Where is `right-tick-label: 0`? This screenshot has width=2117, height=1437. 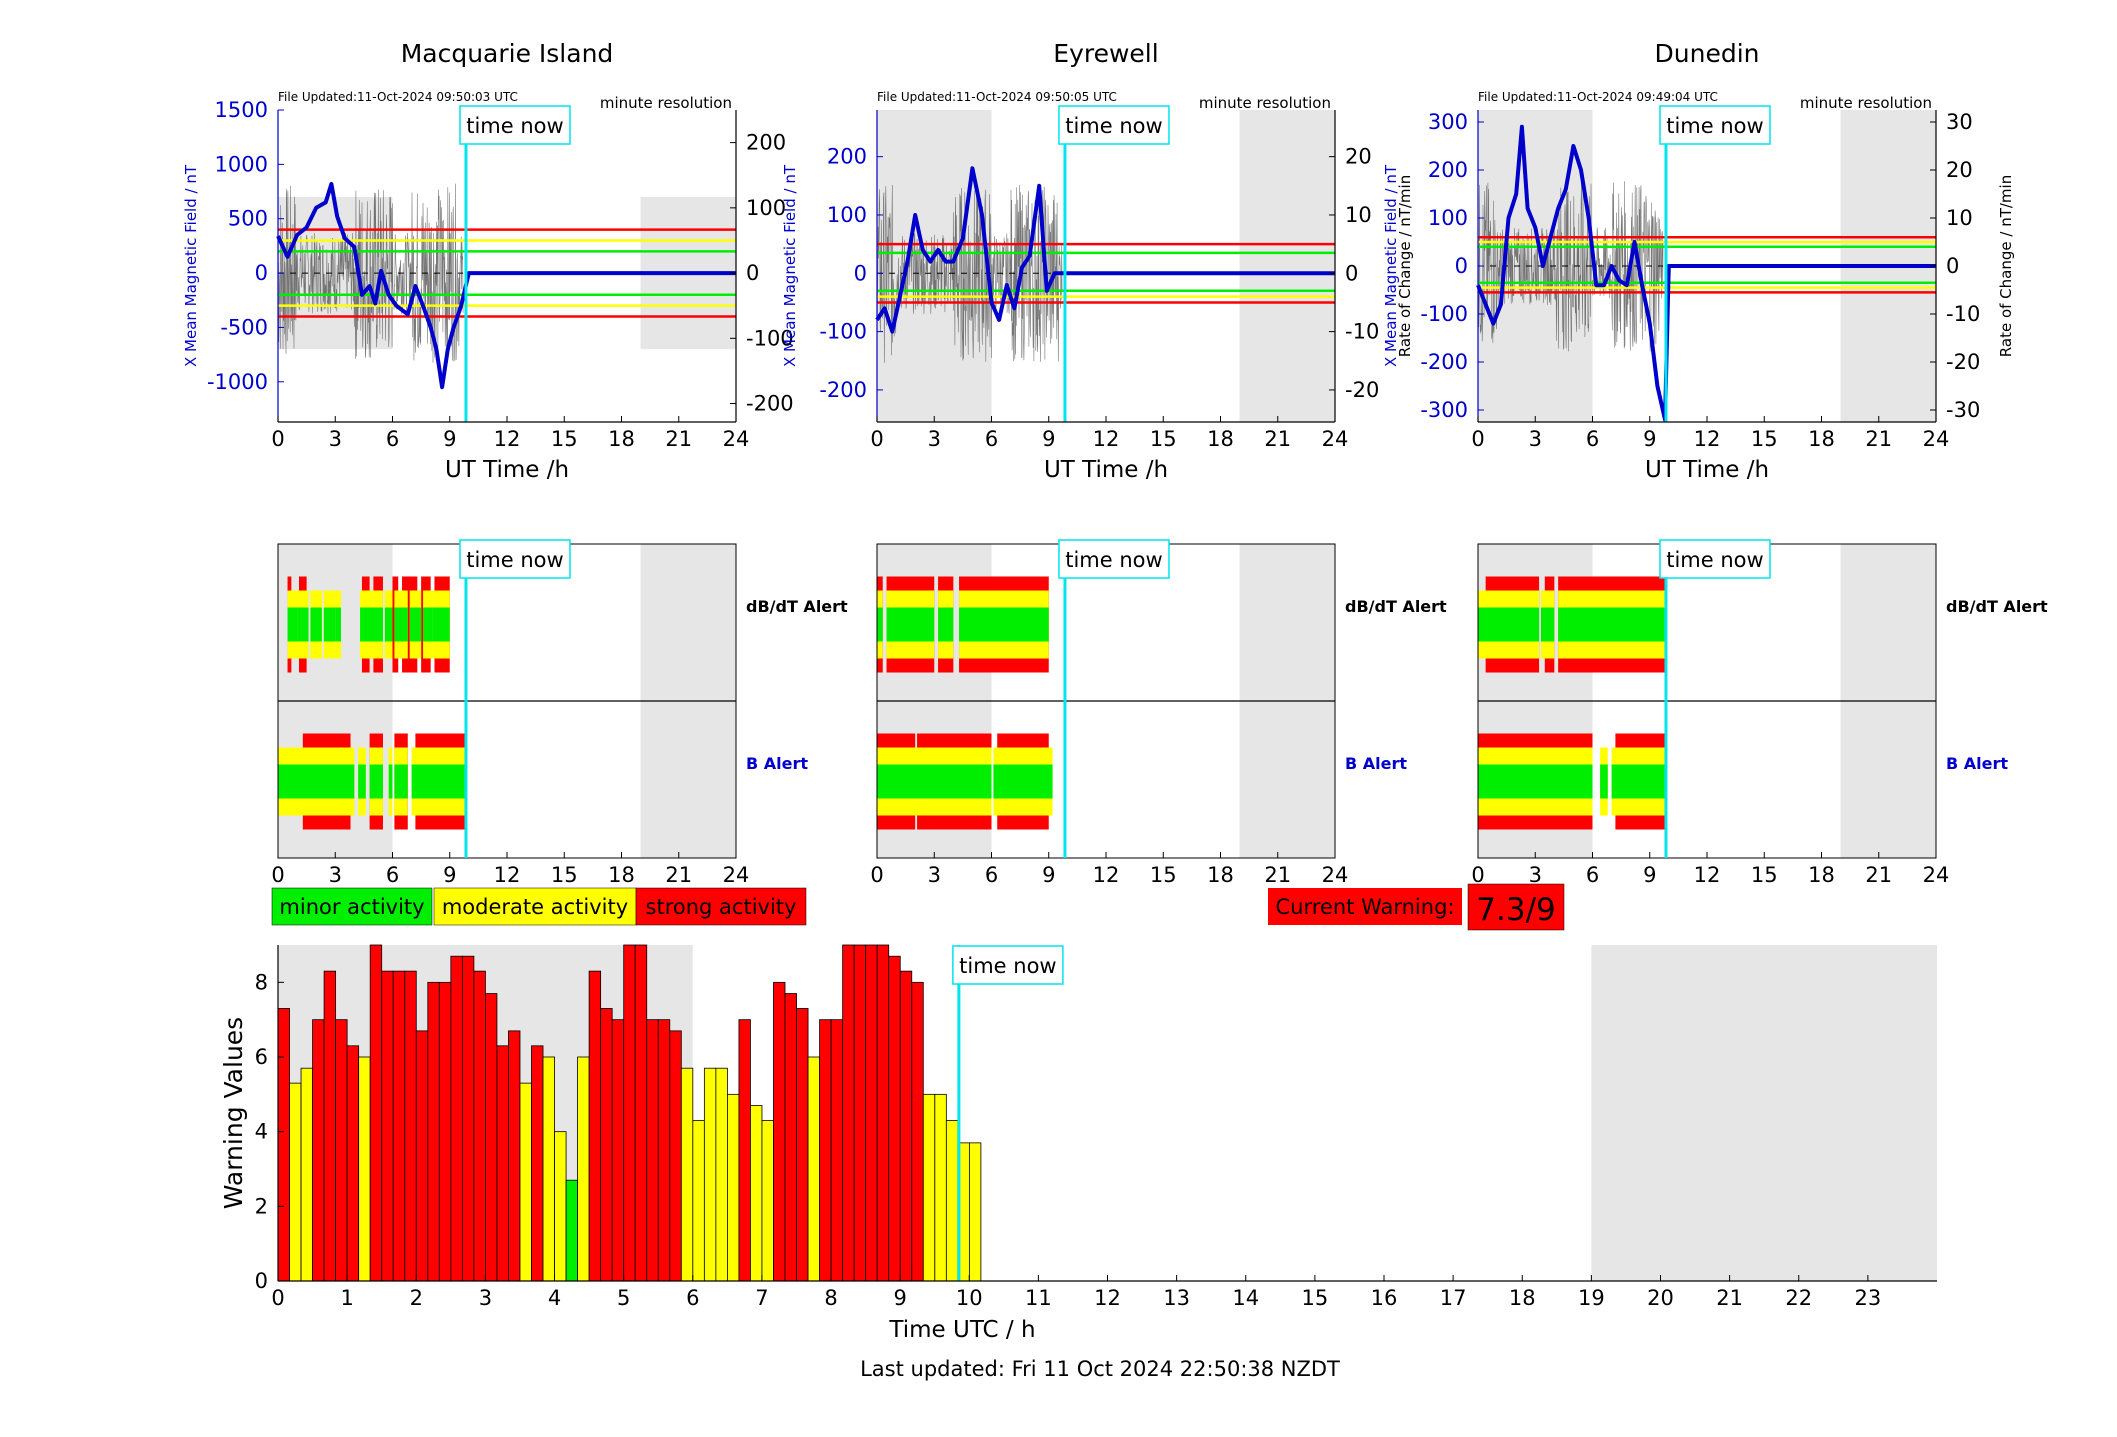
right-tick-label: 0 is located at coordinates (752, 273).